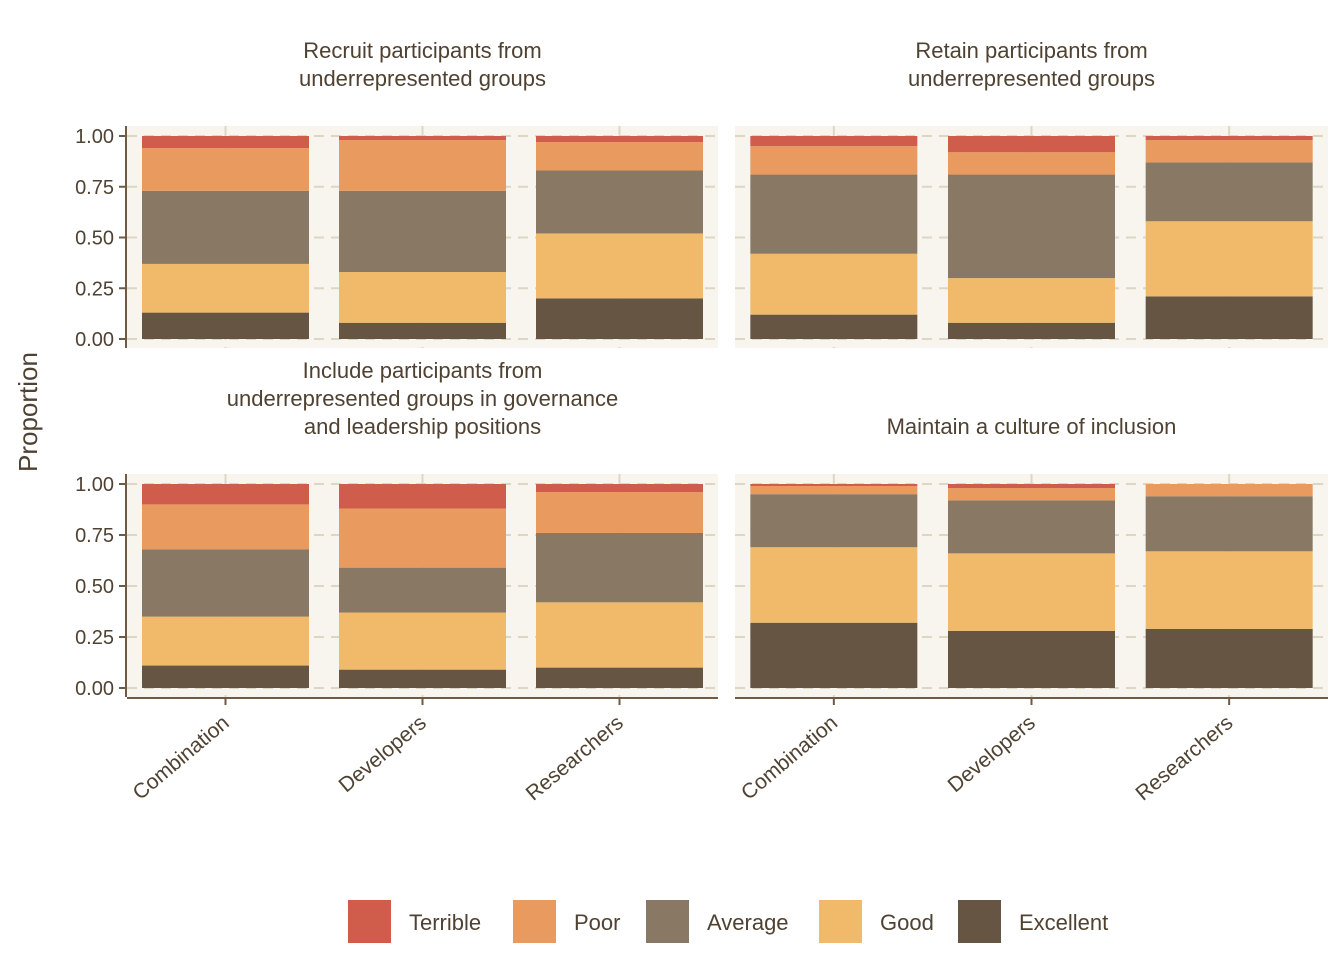 This screenshot has width=1344, height=960. I want to click on legend-item-terrible: Terrible, so click(414, 921).